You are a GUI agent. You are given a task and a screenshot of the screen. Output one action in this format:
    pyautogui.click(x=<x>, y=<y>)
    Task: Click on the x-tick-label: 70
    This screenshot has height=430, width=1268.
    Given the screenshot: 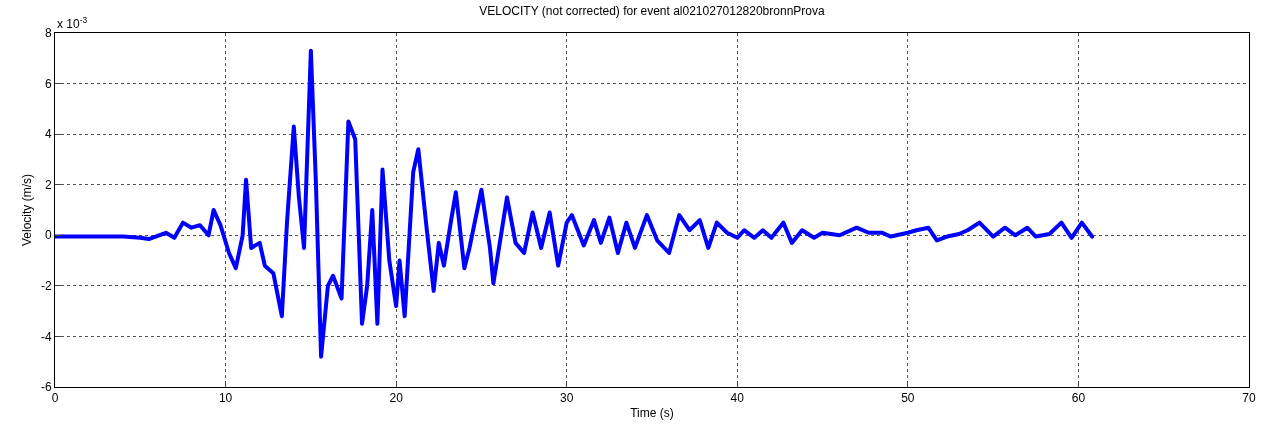 What is the action you would take?
    pyautogui.click(x=1249, y=398)
    